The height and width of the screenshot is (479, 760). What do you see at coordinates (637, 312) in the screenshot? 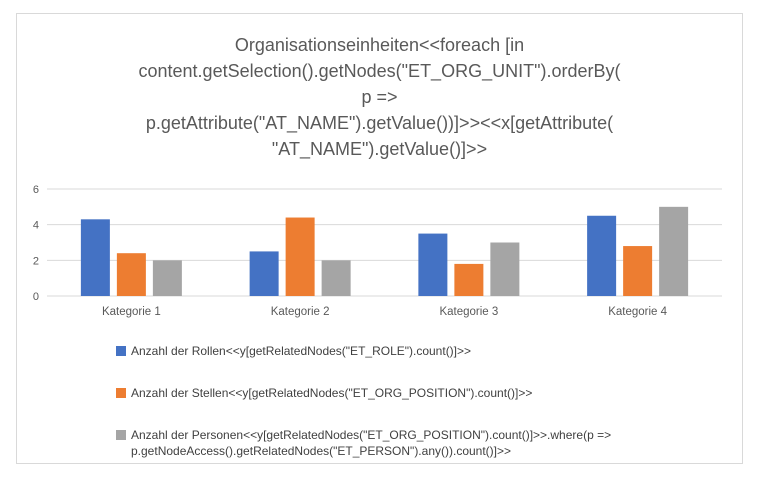
I see `x-axis-category-label: Kategorie 4` at bounding box center [637, 312].